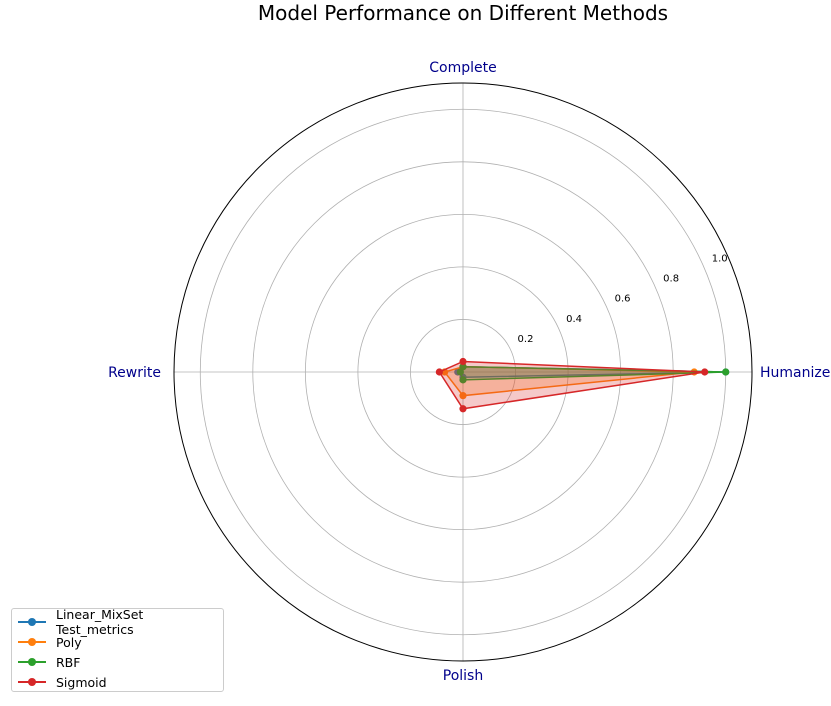  What do you see at coordinates (68, 662) in the screenshot?
I see `legend-label: RBF` at bounding box center [68, 662].